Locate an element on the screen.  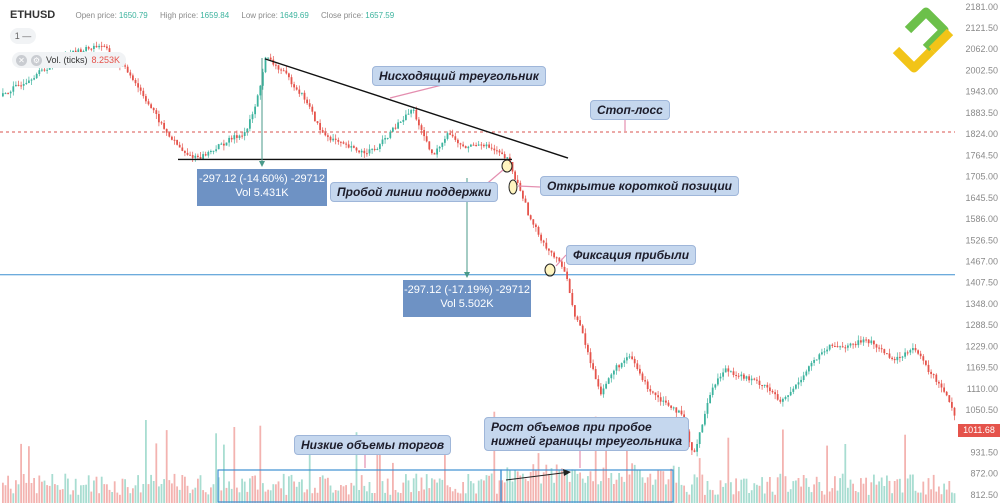
y-tick-label: 1526.50 is located at coordinates (981, 240).